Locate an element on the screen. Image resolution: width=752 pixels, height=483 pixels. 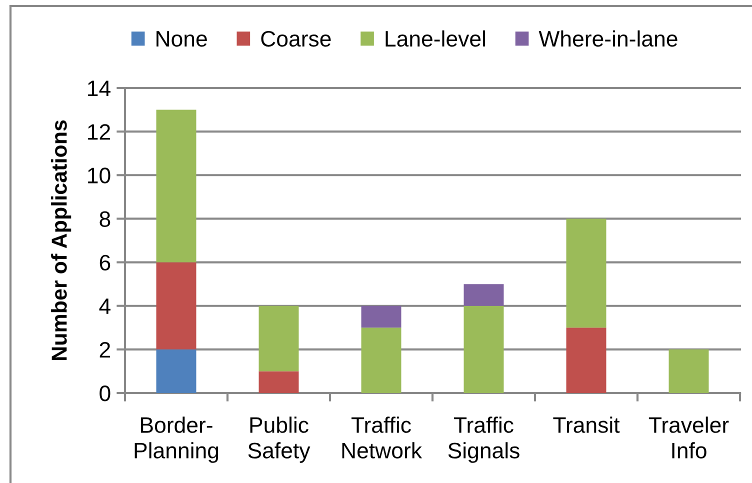
y-tick-label: 6 is located at coordinates (105, 262).